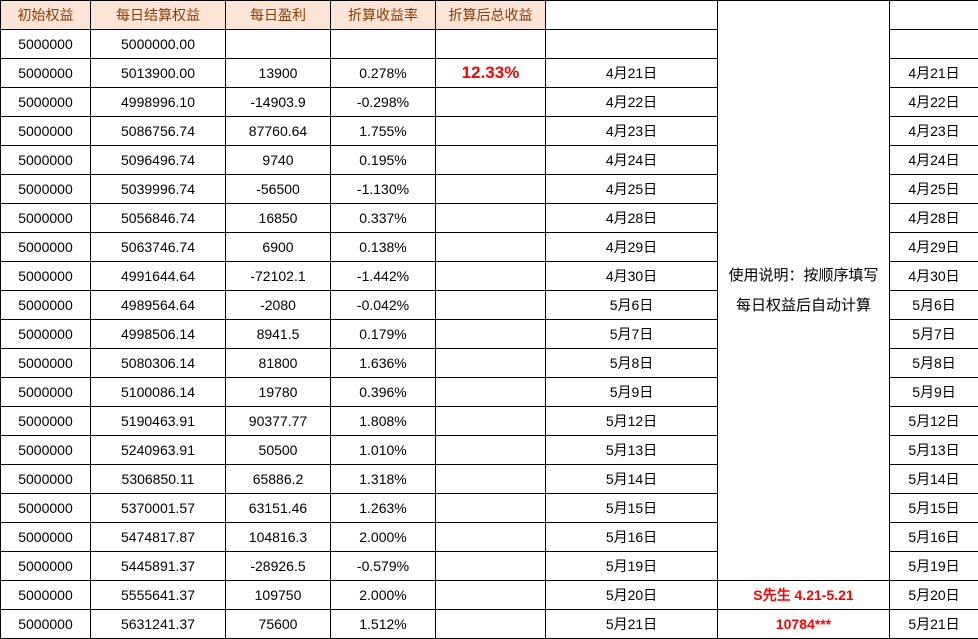 This screenshot has height=639, width=978. What do you see at coordinates (278, 276) in the screenshot?
I see `cell-daily-profit: -72102.1` at bounding box center [278, 276].